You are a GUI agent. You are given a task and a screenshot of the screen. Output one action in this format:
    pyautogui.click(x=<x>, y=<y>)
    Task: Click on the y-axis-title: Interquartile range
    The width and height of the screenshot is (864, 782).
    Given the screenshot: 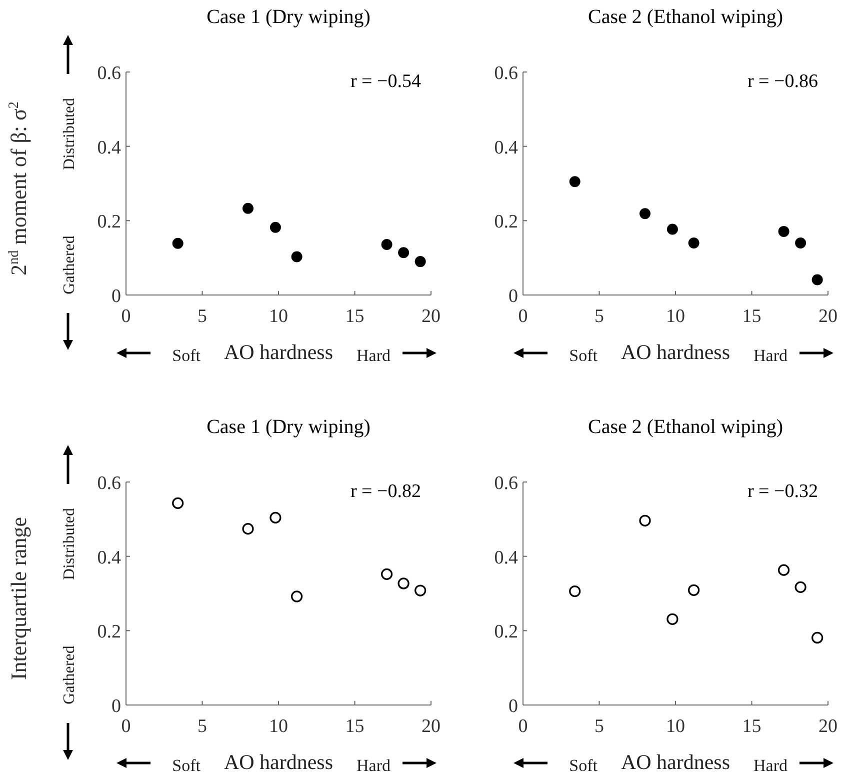 What is the action you would take?
    pyautogui.click(x=18, y=598)
    